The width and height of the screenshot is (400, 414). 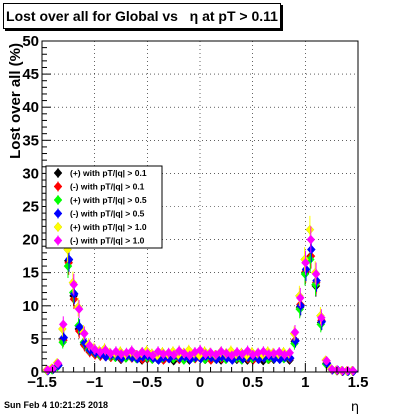 I want to click on legend-label: (-) with pT/|q| > 0.5, so click(x=107, y=214).